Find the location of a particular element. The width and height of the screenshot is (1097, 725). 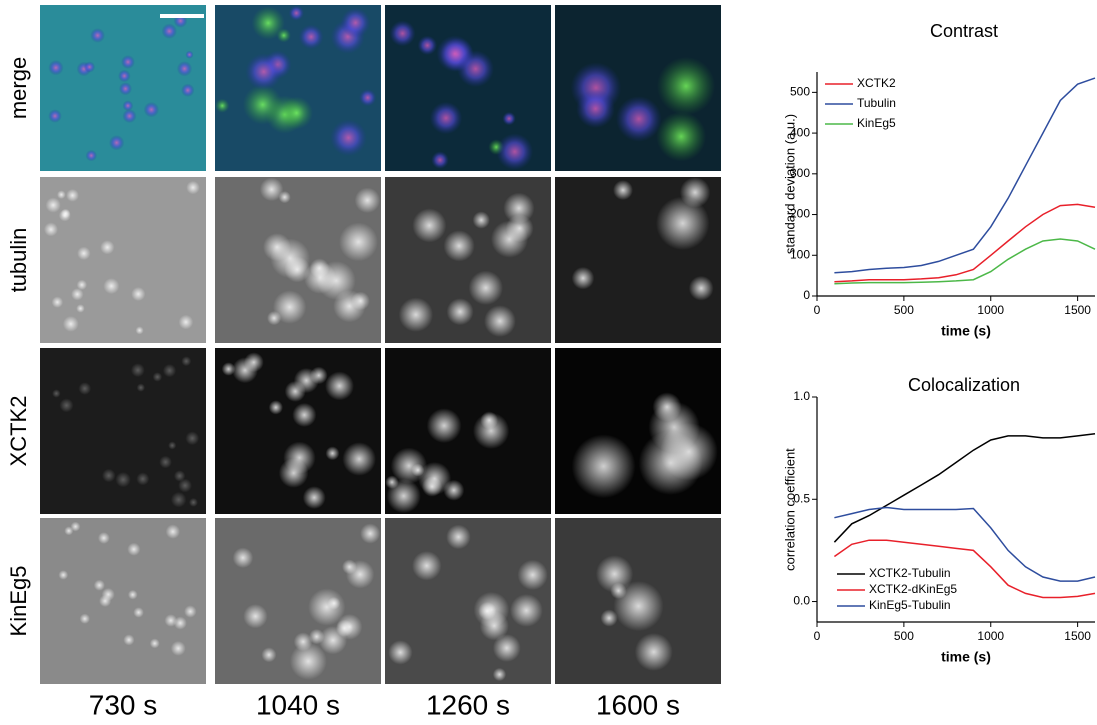

chart-title: Colocalization is located at coordinates (964, 385).